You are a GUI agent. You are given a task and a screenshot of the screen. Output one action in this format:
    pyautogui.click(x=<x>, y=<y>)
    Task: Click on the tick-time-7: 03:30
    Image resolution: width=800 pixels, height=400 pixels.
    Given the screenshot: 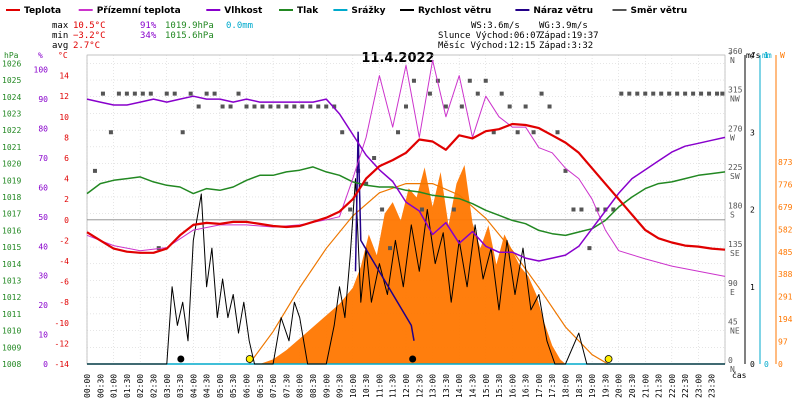 What is the action you would take?
    pyautogui.click(x=180, y=386)
    